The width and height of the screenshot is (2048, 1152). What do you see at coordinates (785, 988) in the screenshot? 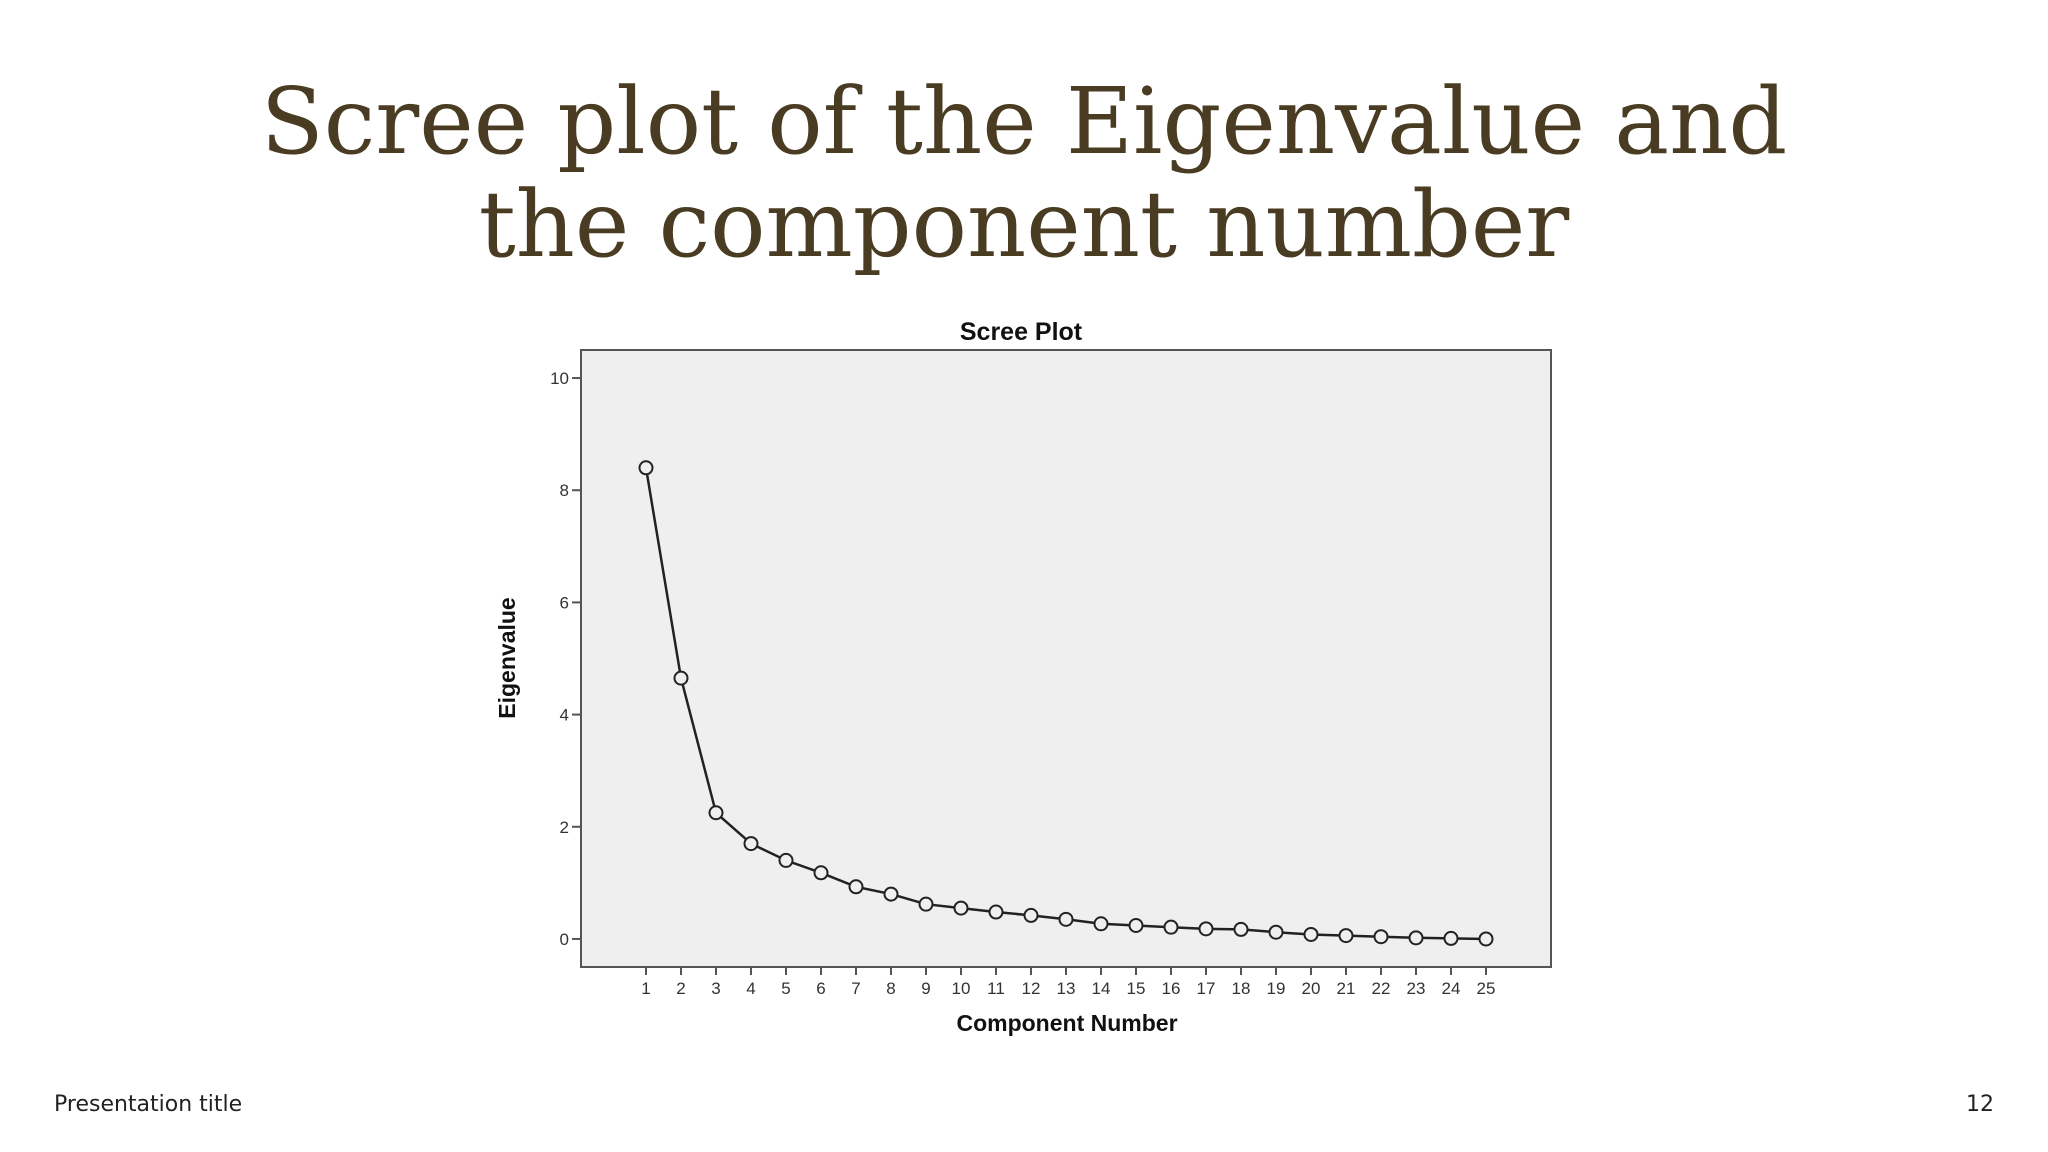
I see `x-tick-label: 5` at bounding box center [785, 988].